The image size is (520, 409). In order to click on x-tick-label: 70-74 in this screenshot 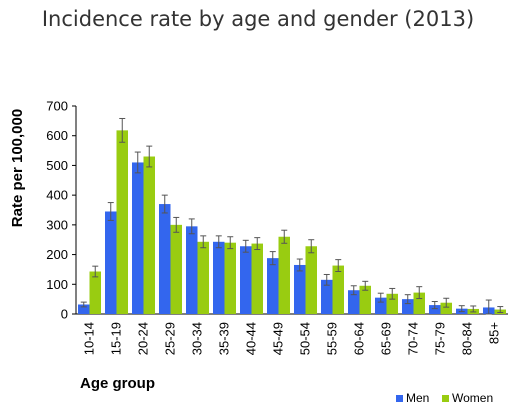, I will do `click(413, 338)`.